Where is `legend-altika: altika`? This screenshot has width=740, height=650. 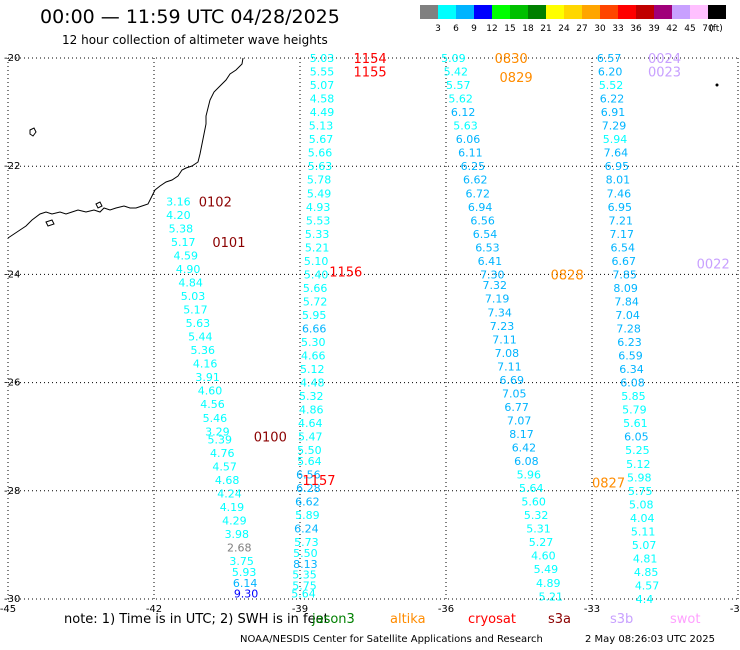 legend-altika: altika is located at coordinates (408, 619).